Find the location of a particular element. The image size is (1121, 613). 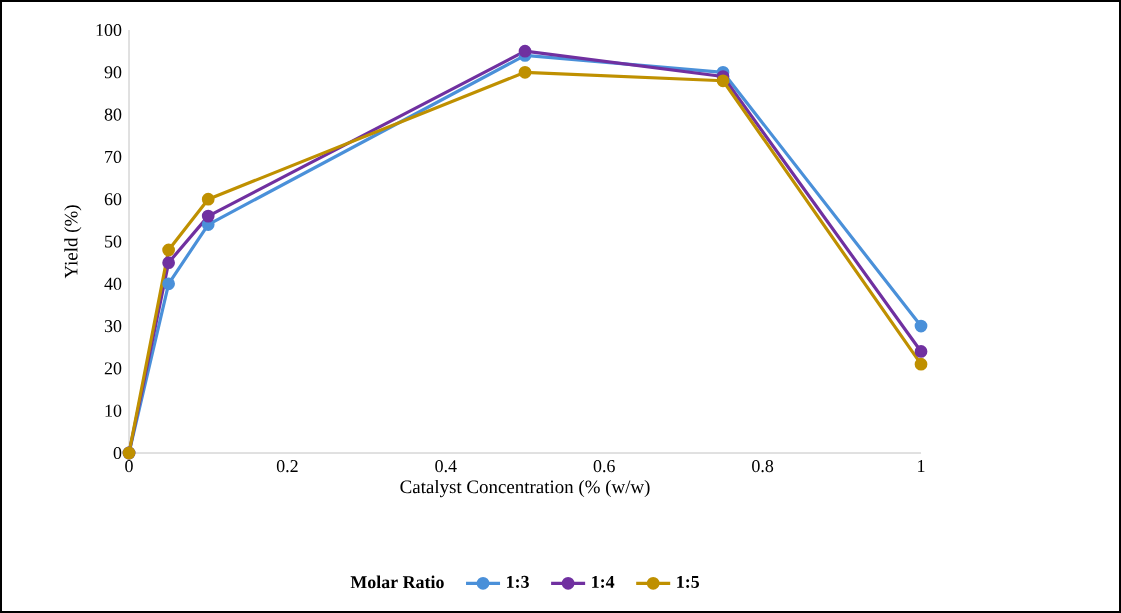

y-tick-label: 60 is located at coordinates (113, 199).